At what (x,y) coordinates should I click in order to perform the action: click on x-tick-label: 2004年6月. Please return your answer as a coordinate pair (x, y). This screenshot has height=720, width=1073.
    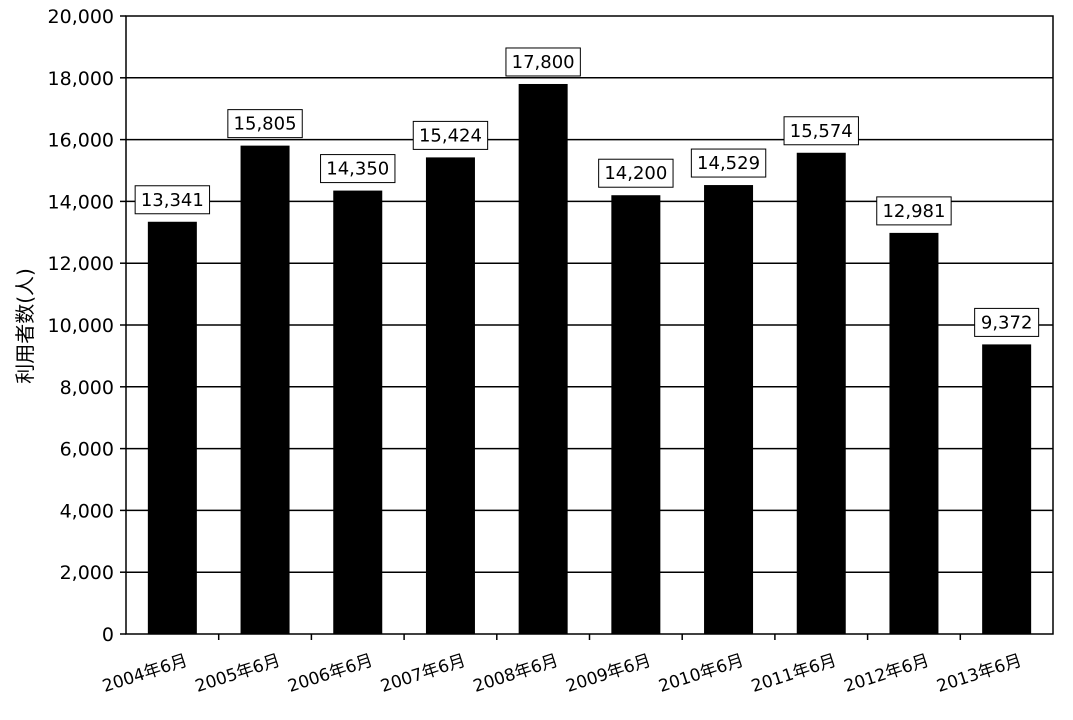
    Looking at the image, I should click on (145, 674).